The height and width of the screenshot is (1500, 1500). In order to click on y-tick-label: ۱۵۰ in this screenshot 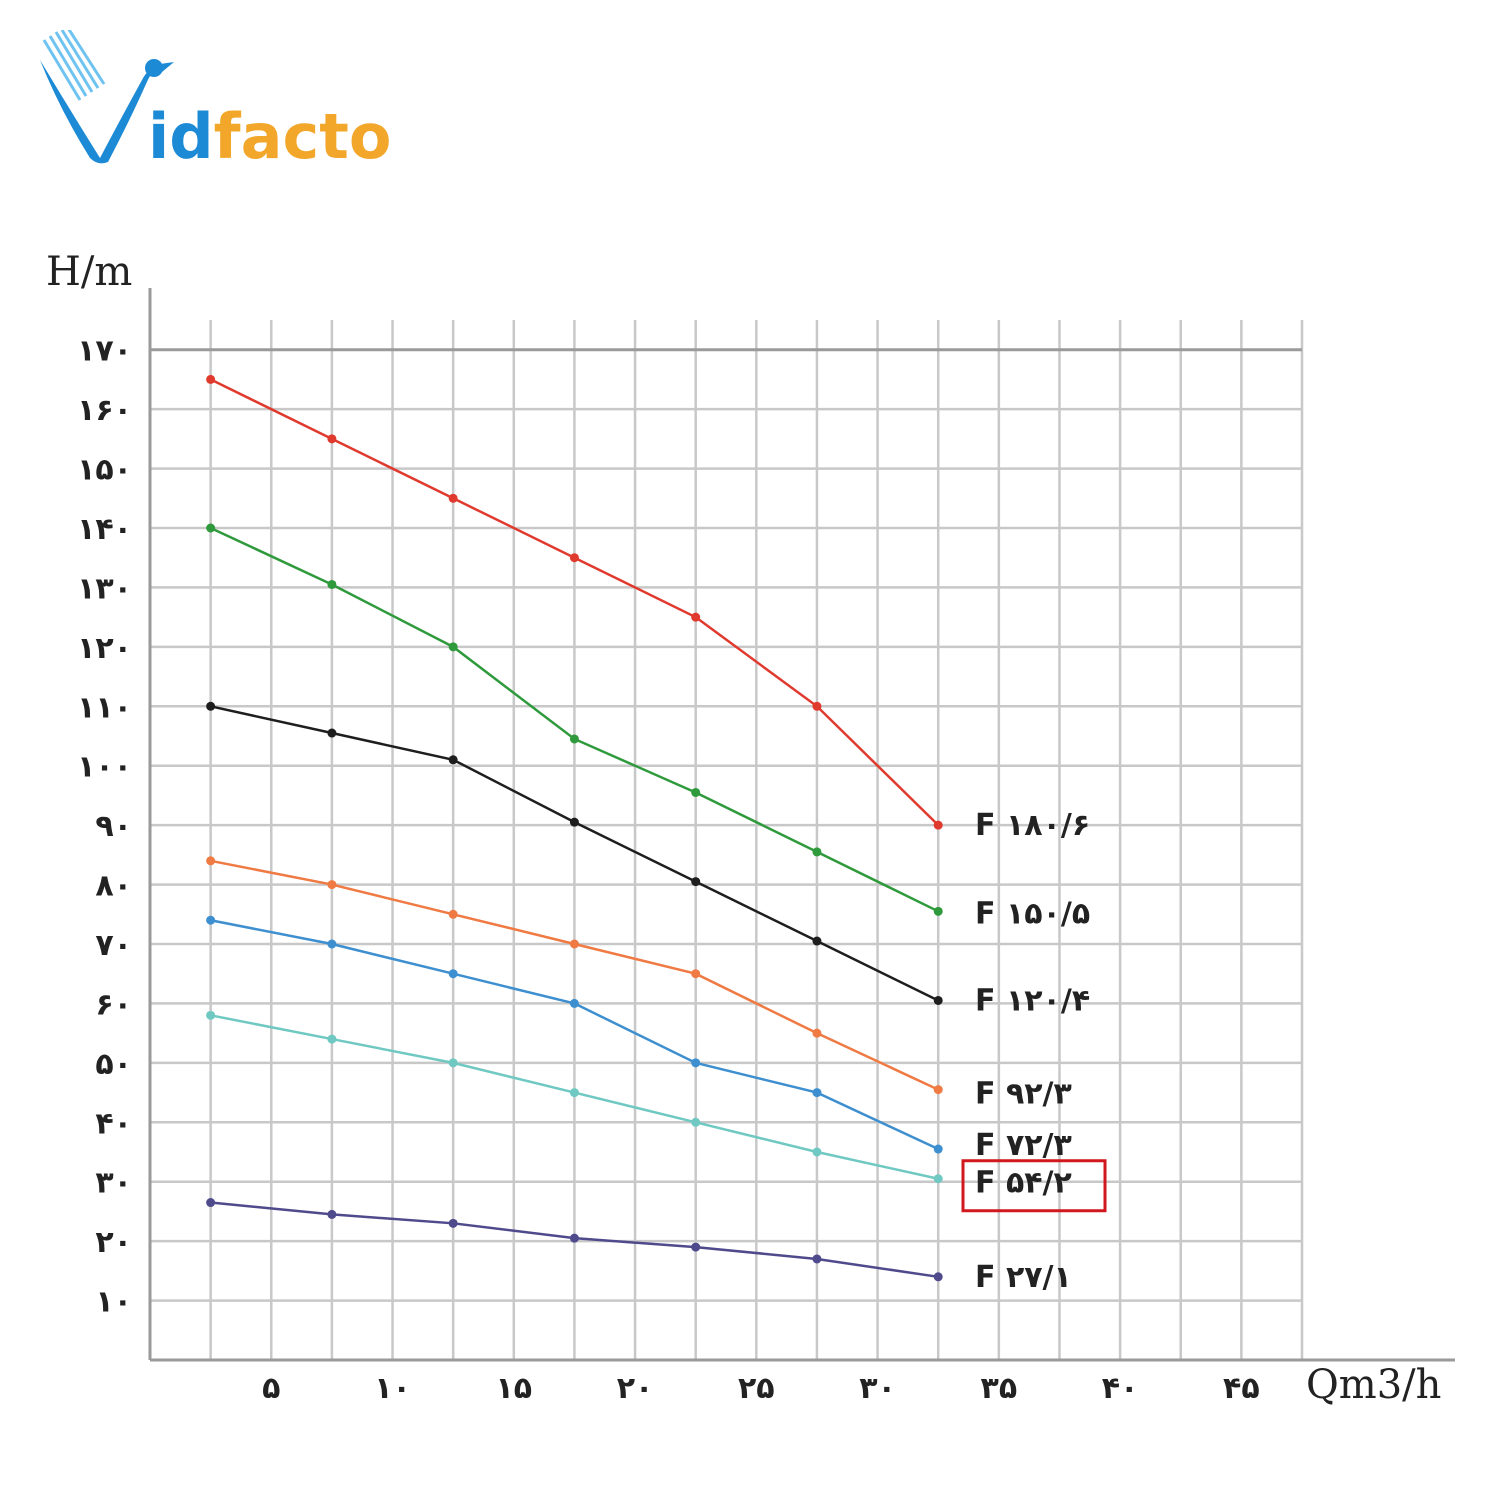, I will do `click(104, 470)`.